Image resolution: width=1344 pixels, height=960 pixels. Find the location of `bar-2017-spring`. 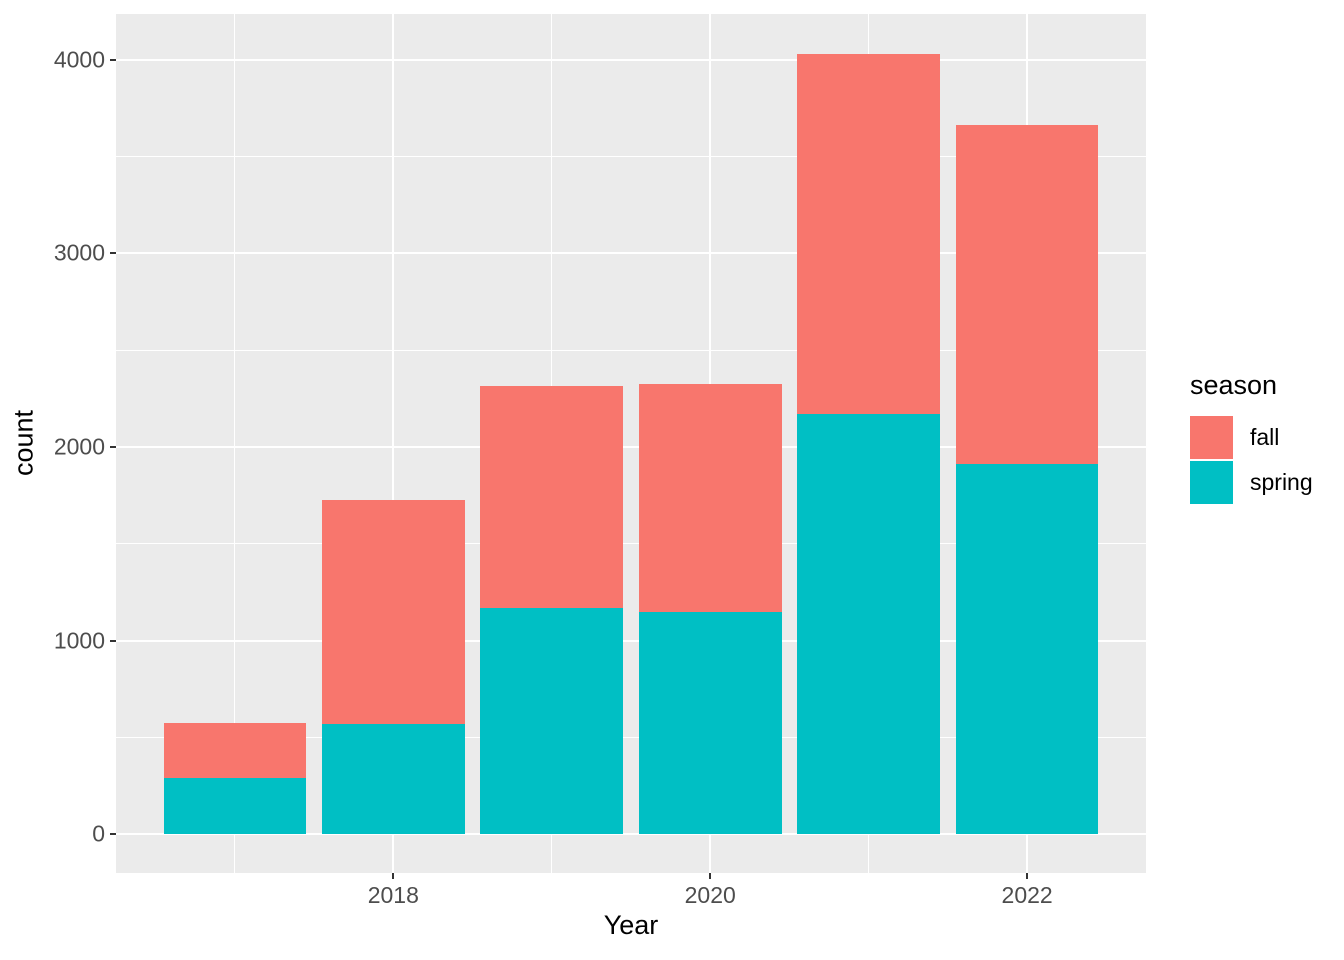

bar-2017-spring is located at coordinates (235, 806).